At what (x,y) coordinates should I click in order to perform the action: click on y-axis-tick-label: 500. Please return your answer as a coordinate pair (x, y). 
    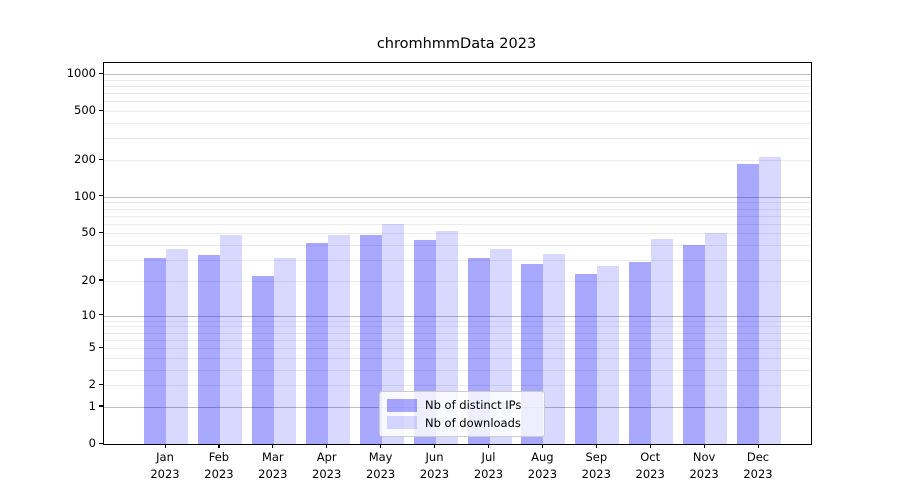
    Looking at the image, I should click on (85, 110).